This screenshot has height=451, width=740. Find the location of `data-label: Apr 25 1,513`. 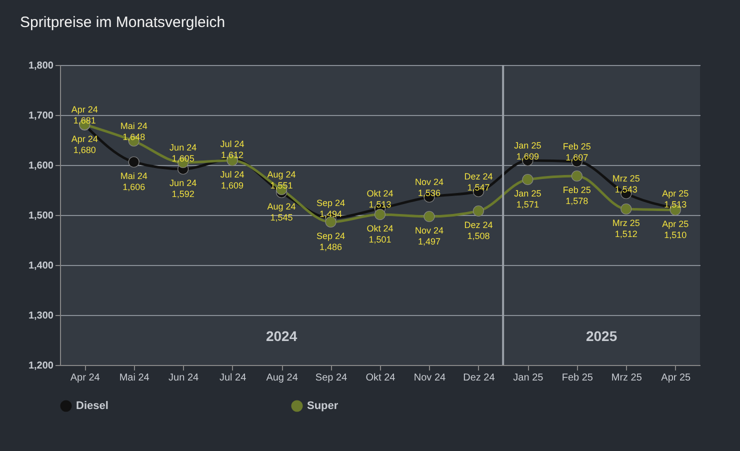

data-label: Apr 25 1,513 is located at coordinates (675, 199).